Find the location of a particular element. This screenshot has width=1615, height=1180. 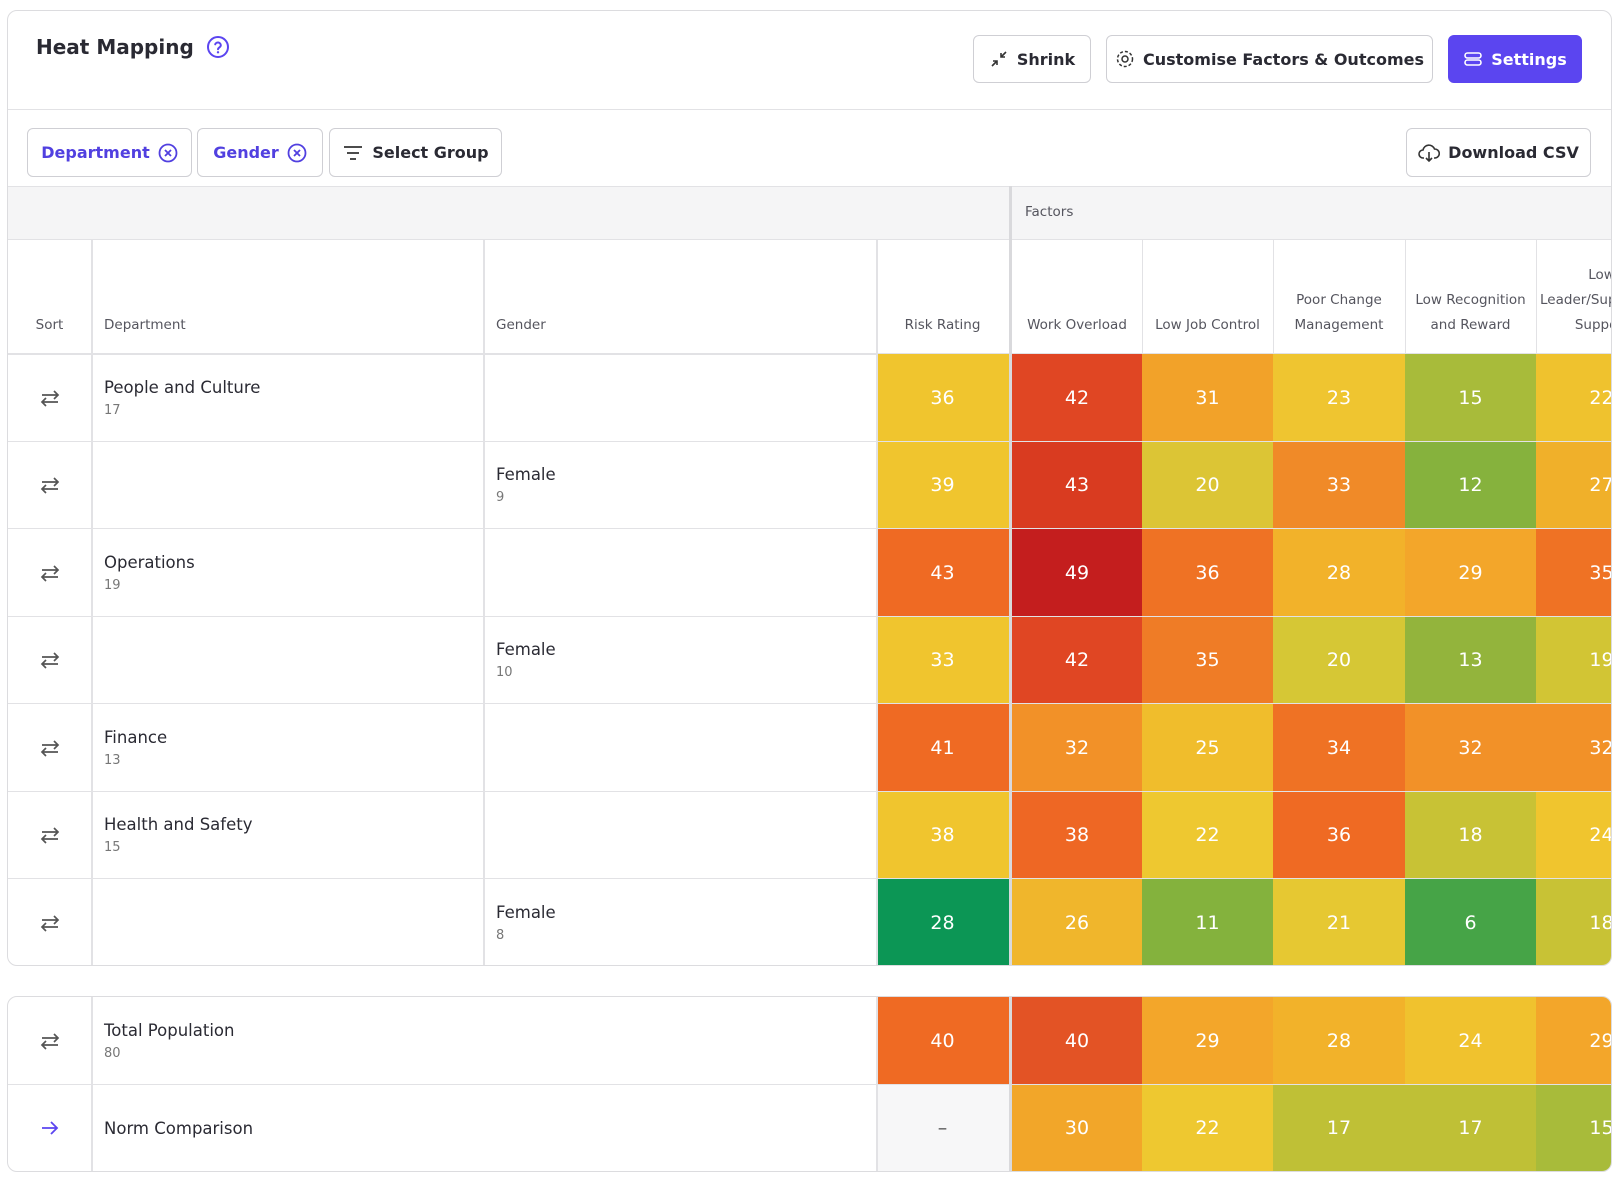

row-label: Health and Safety is located at coordinates (178, 825).